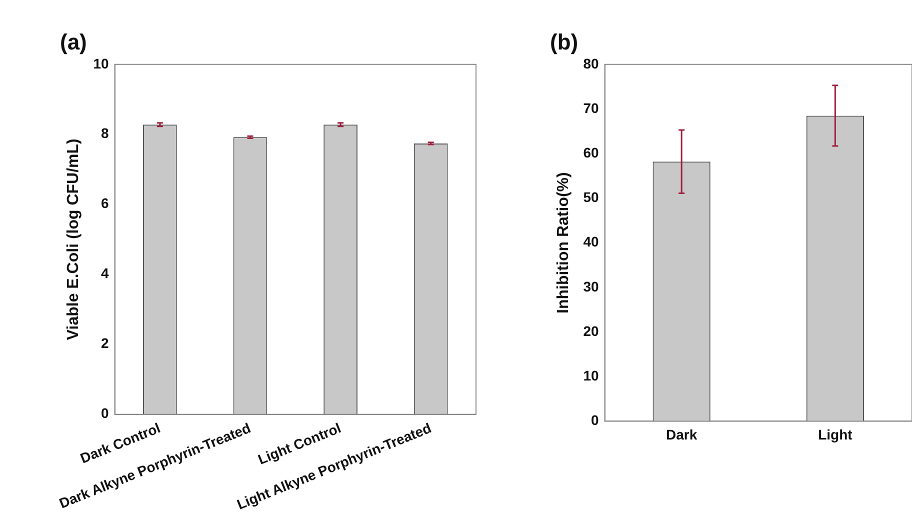  Describe the element at coordinates (682, 434) in the screenshot. I see `x-tick-label: Dark` at that location.